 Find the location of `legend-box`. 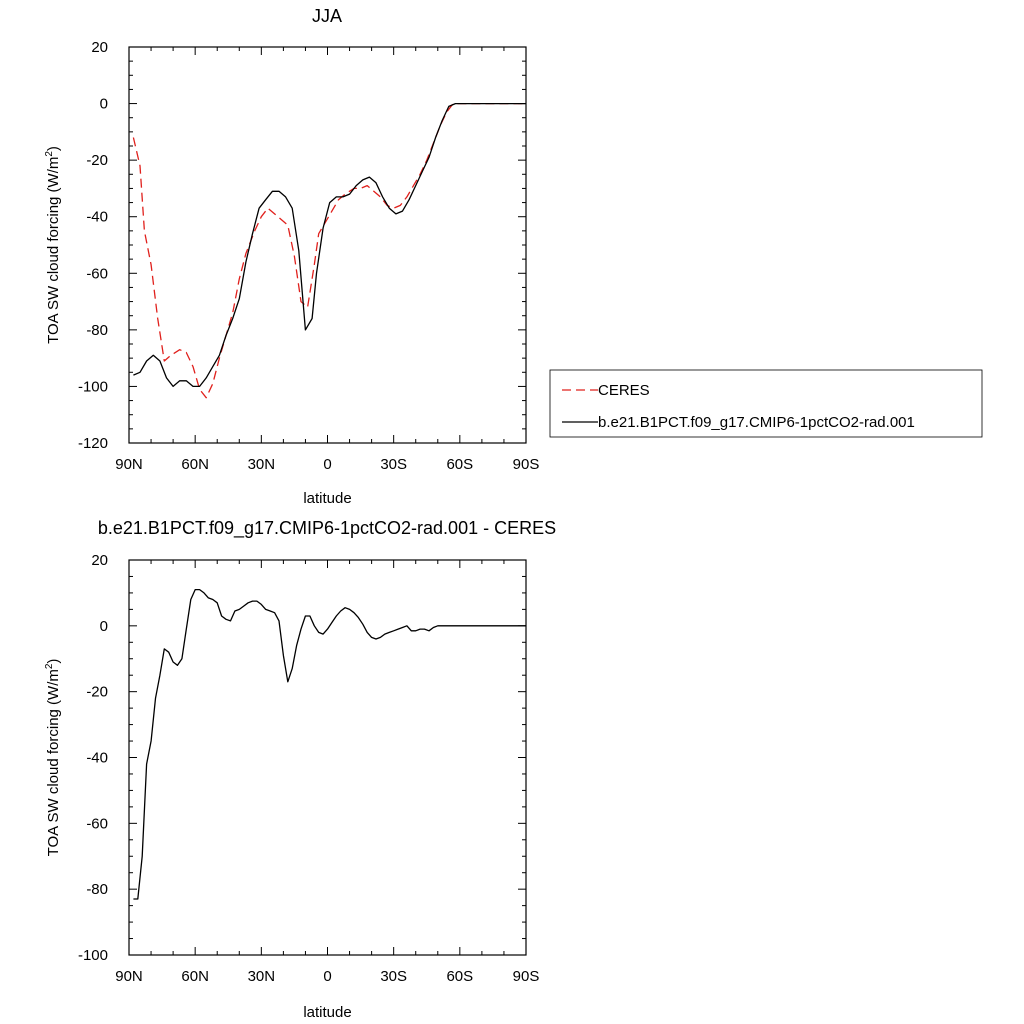

legend-box is located at coordinates (766, 403).